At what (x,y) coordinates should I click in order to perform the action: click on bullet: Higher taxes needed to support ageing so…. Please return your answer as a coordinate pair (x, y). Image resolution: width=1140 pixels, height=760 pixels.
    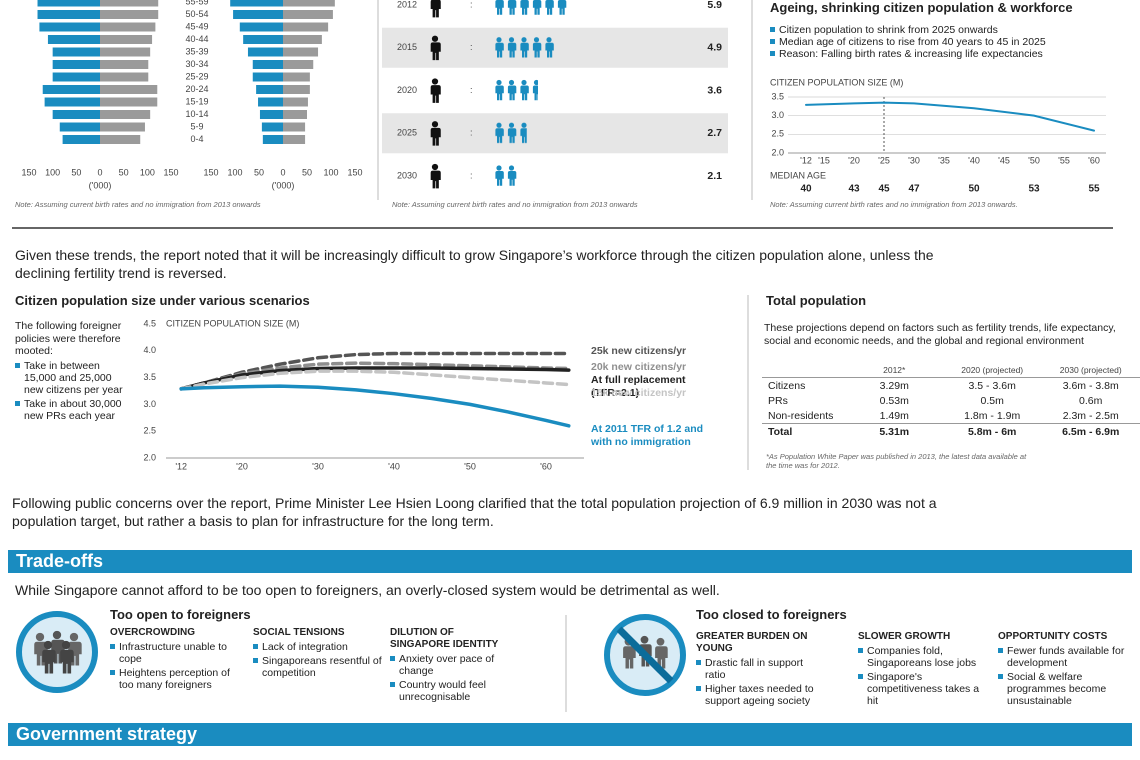
    Looking at the image, I should click on (761, 695).